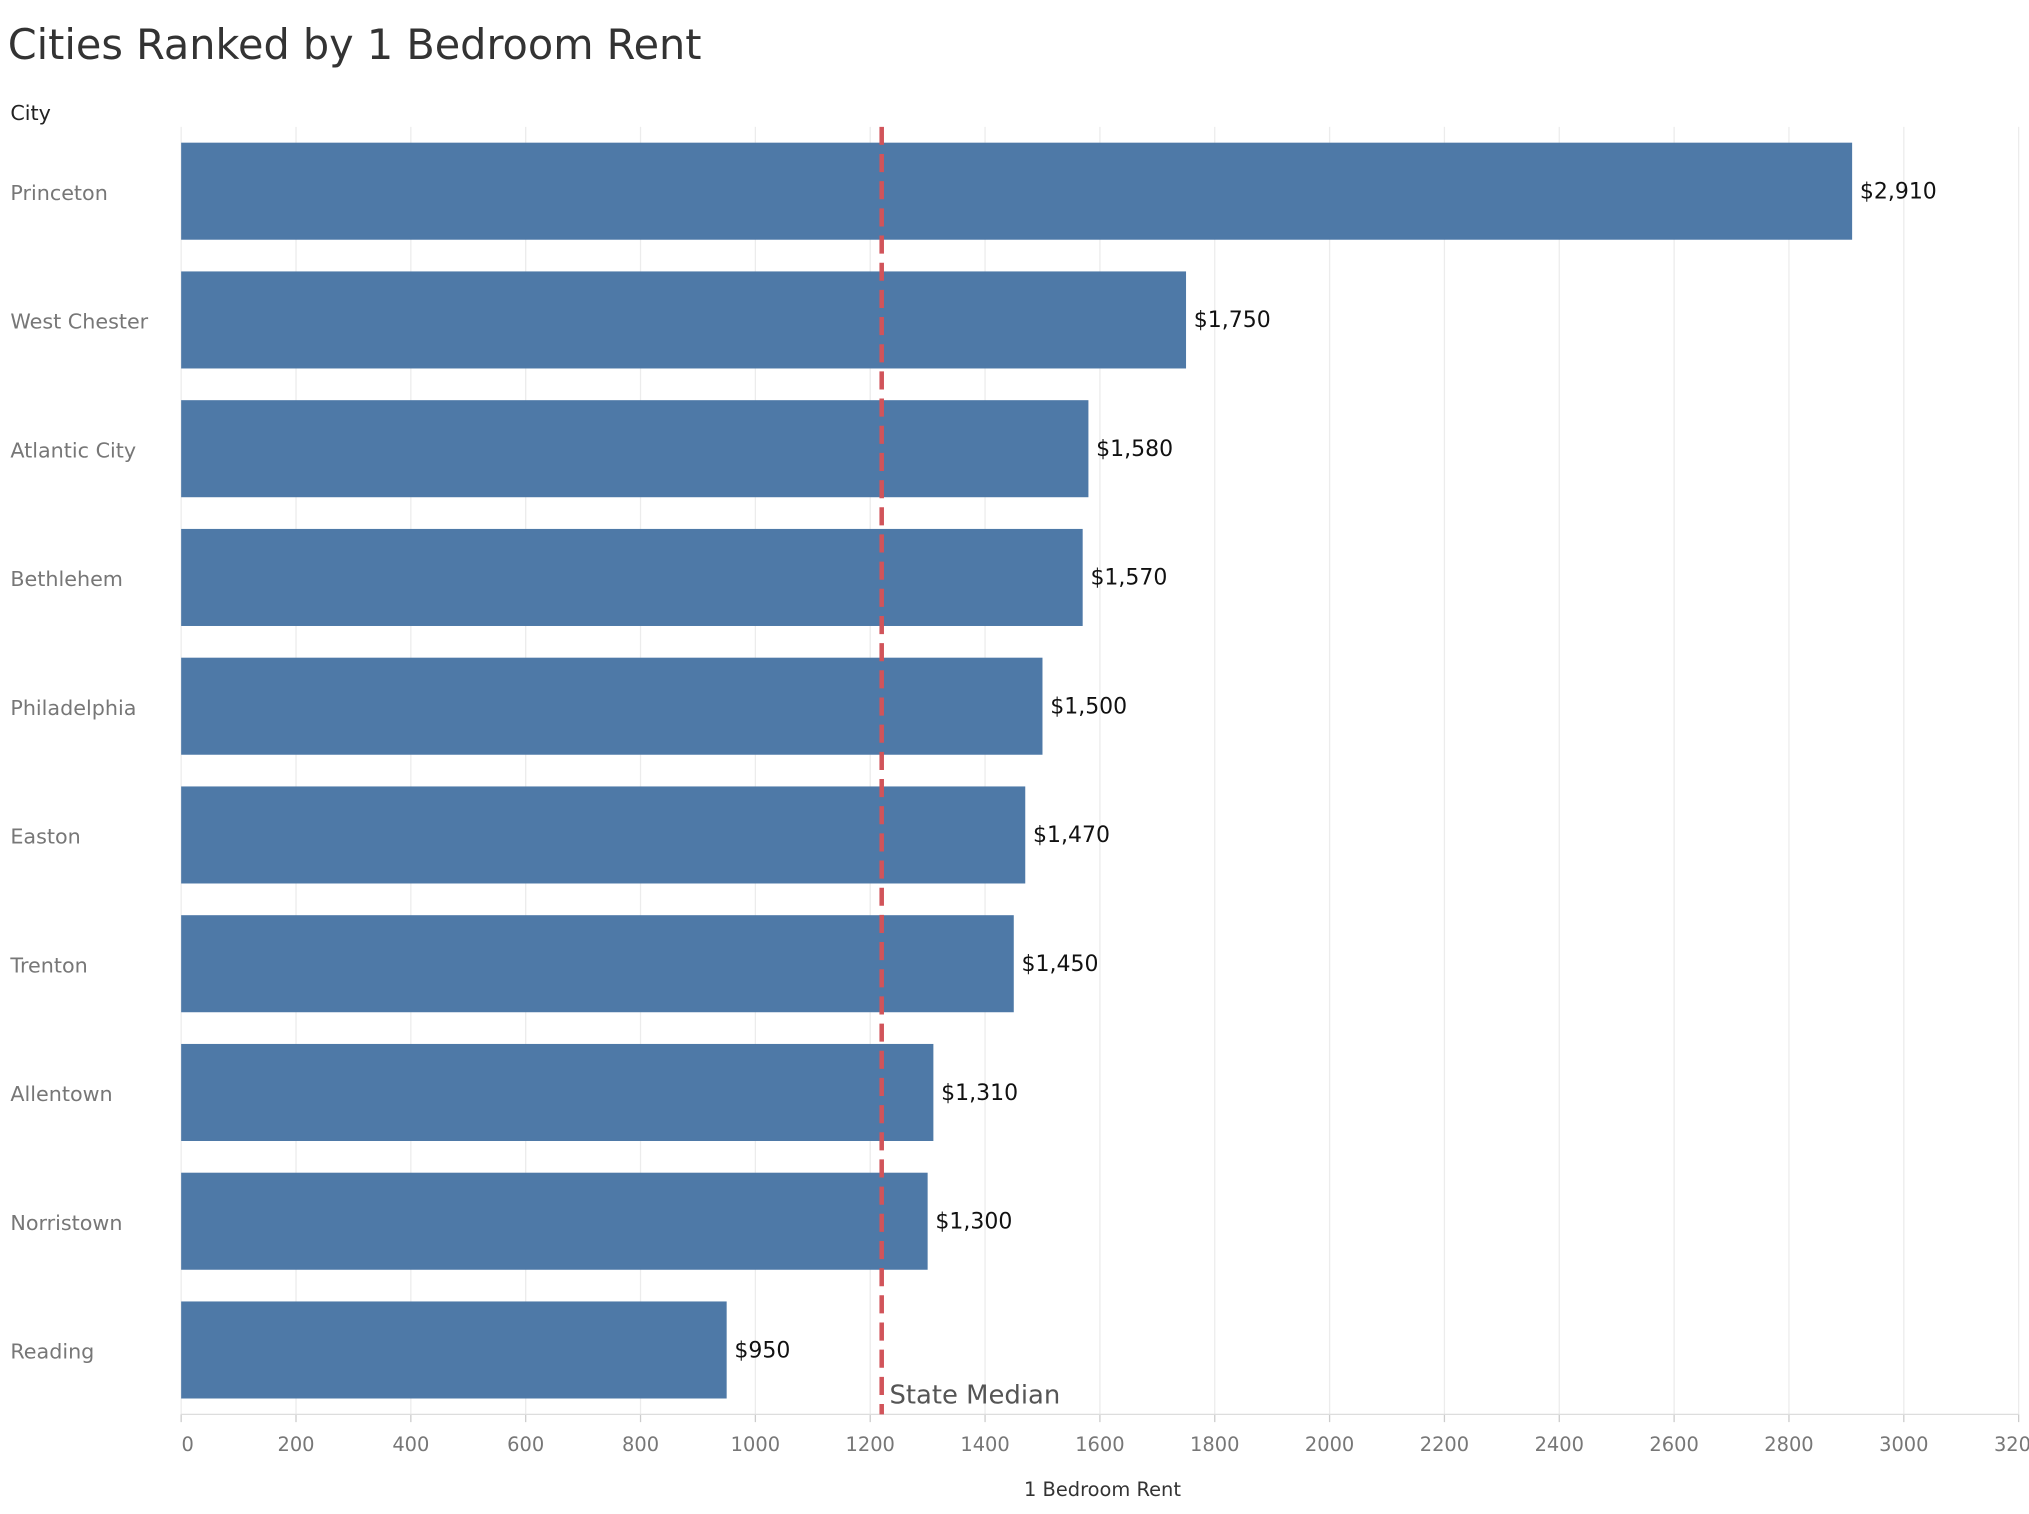 This screenshot has width=2029, height=1514. Describe the element at coordinates (640, 1444) in the screenshot. I see `x-tick-label: 800` at that location.